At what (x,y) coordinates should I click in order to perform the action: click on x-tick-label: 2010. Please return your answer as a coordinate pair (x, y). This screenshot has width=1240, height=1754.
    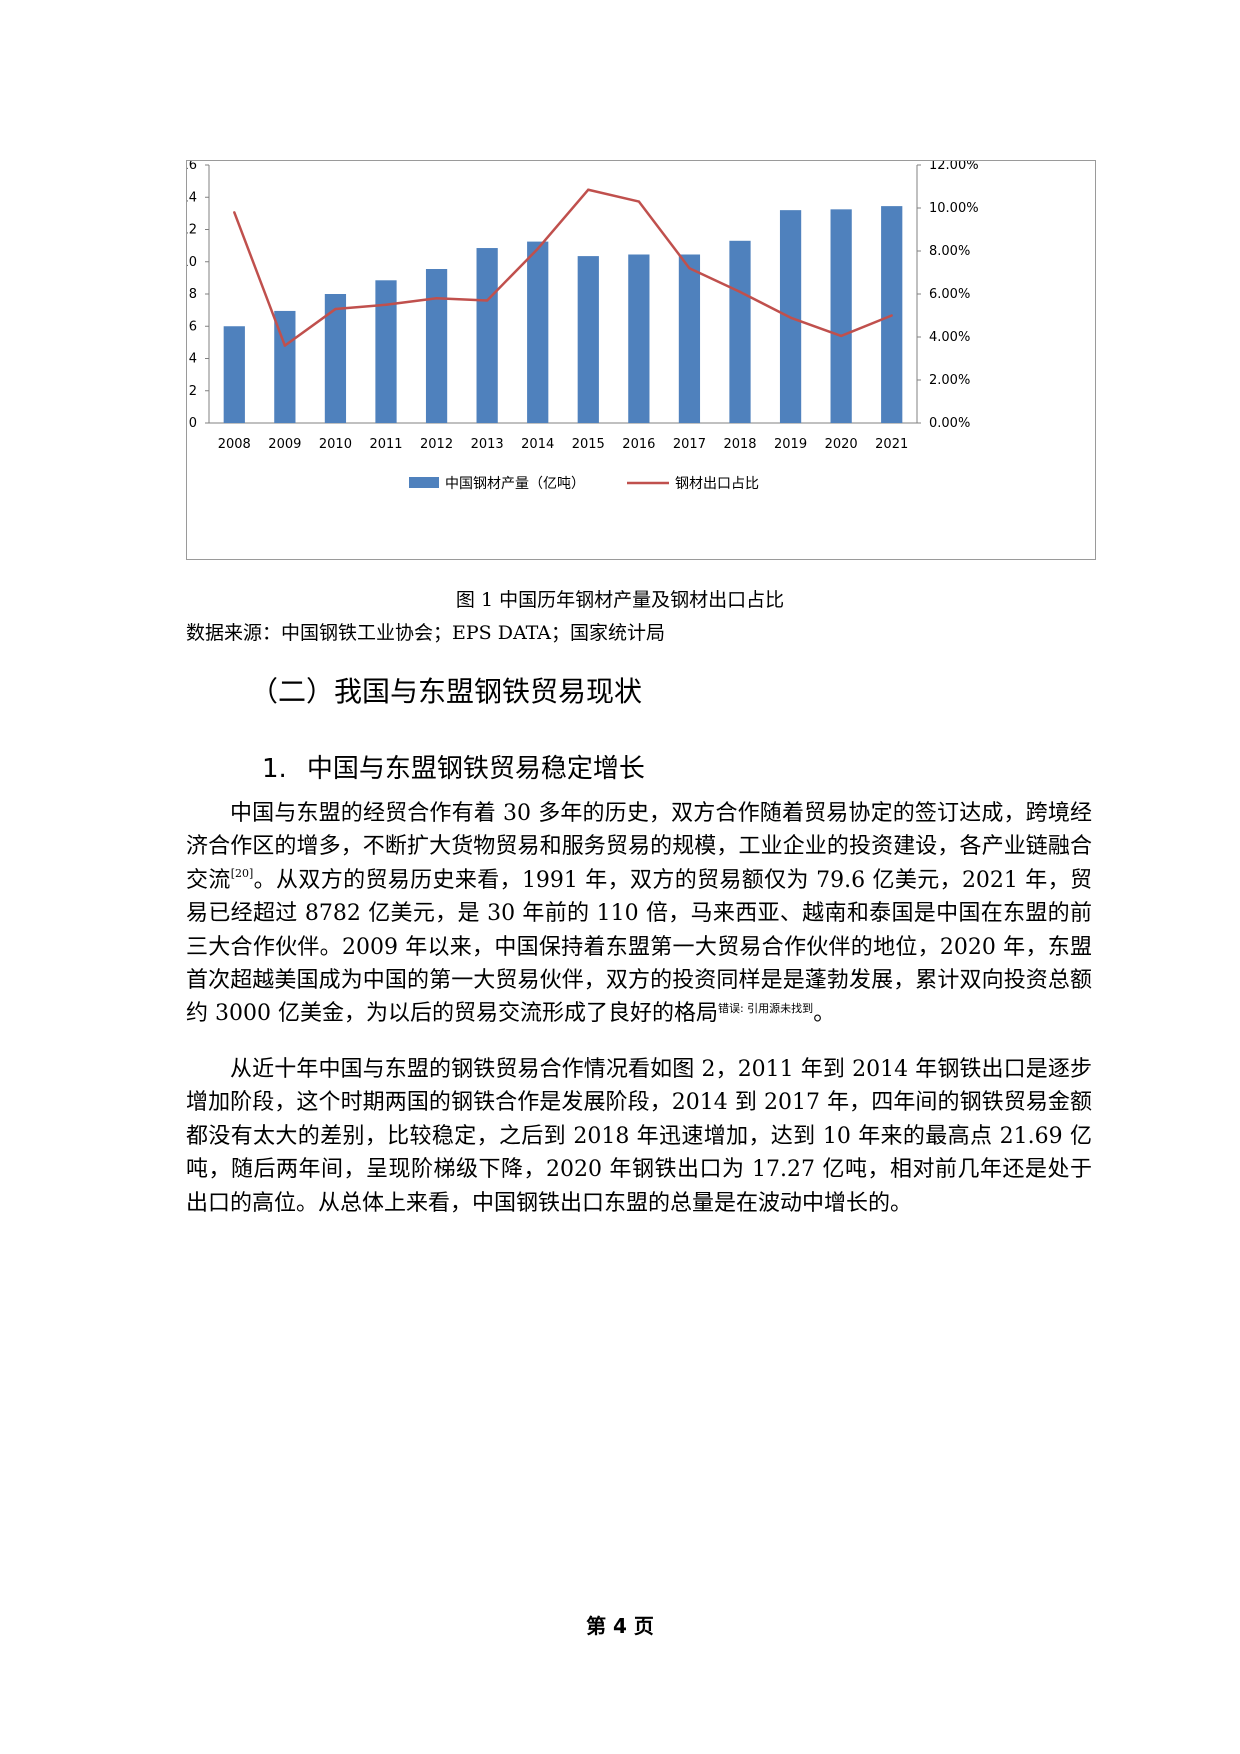
    Looking at the image, I should click on (335, 444).